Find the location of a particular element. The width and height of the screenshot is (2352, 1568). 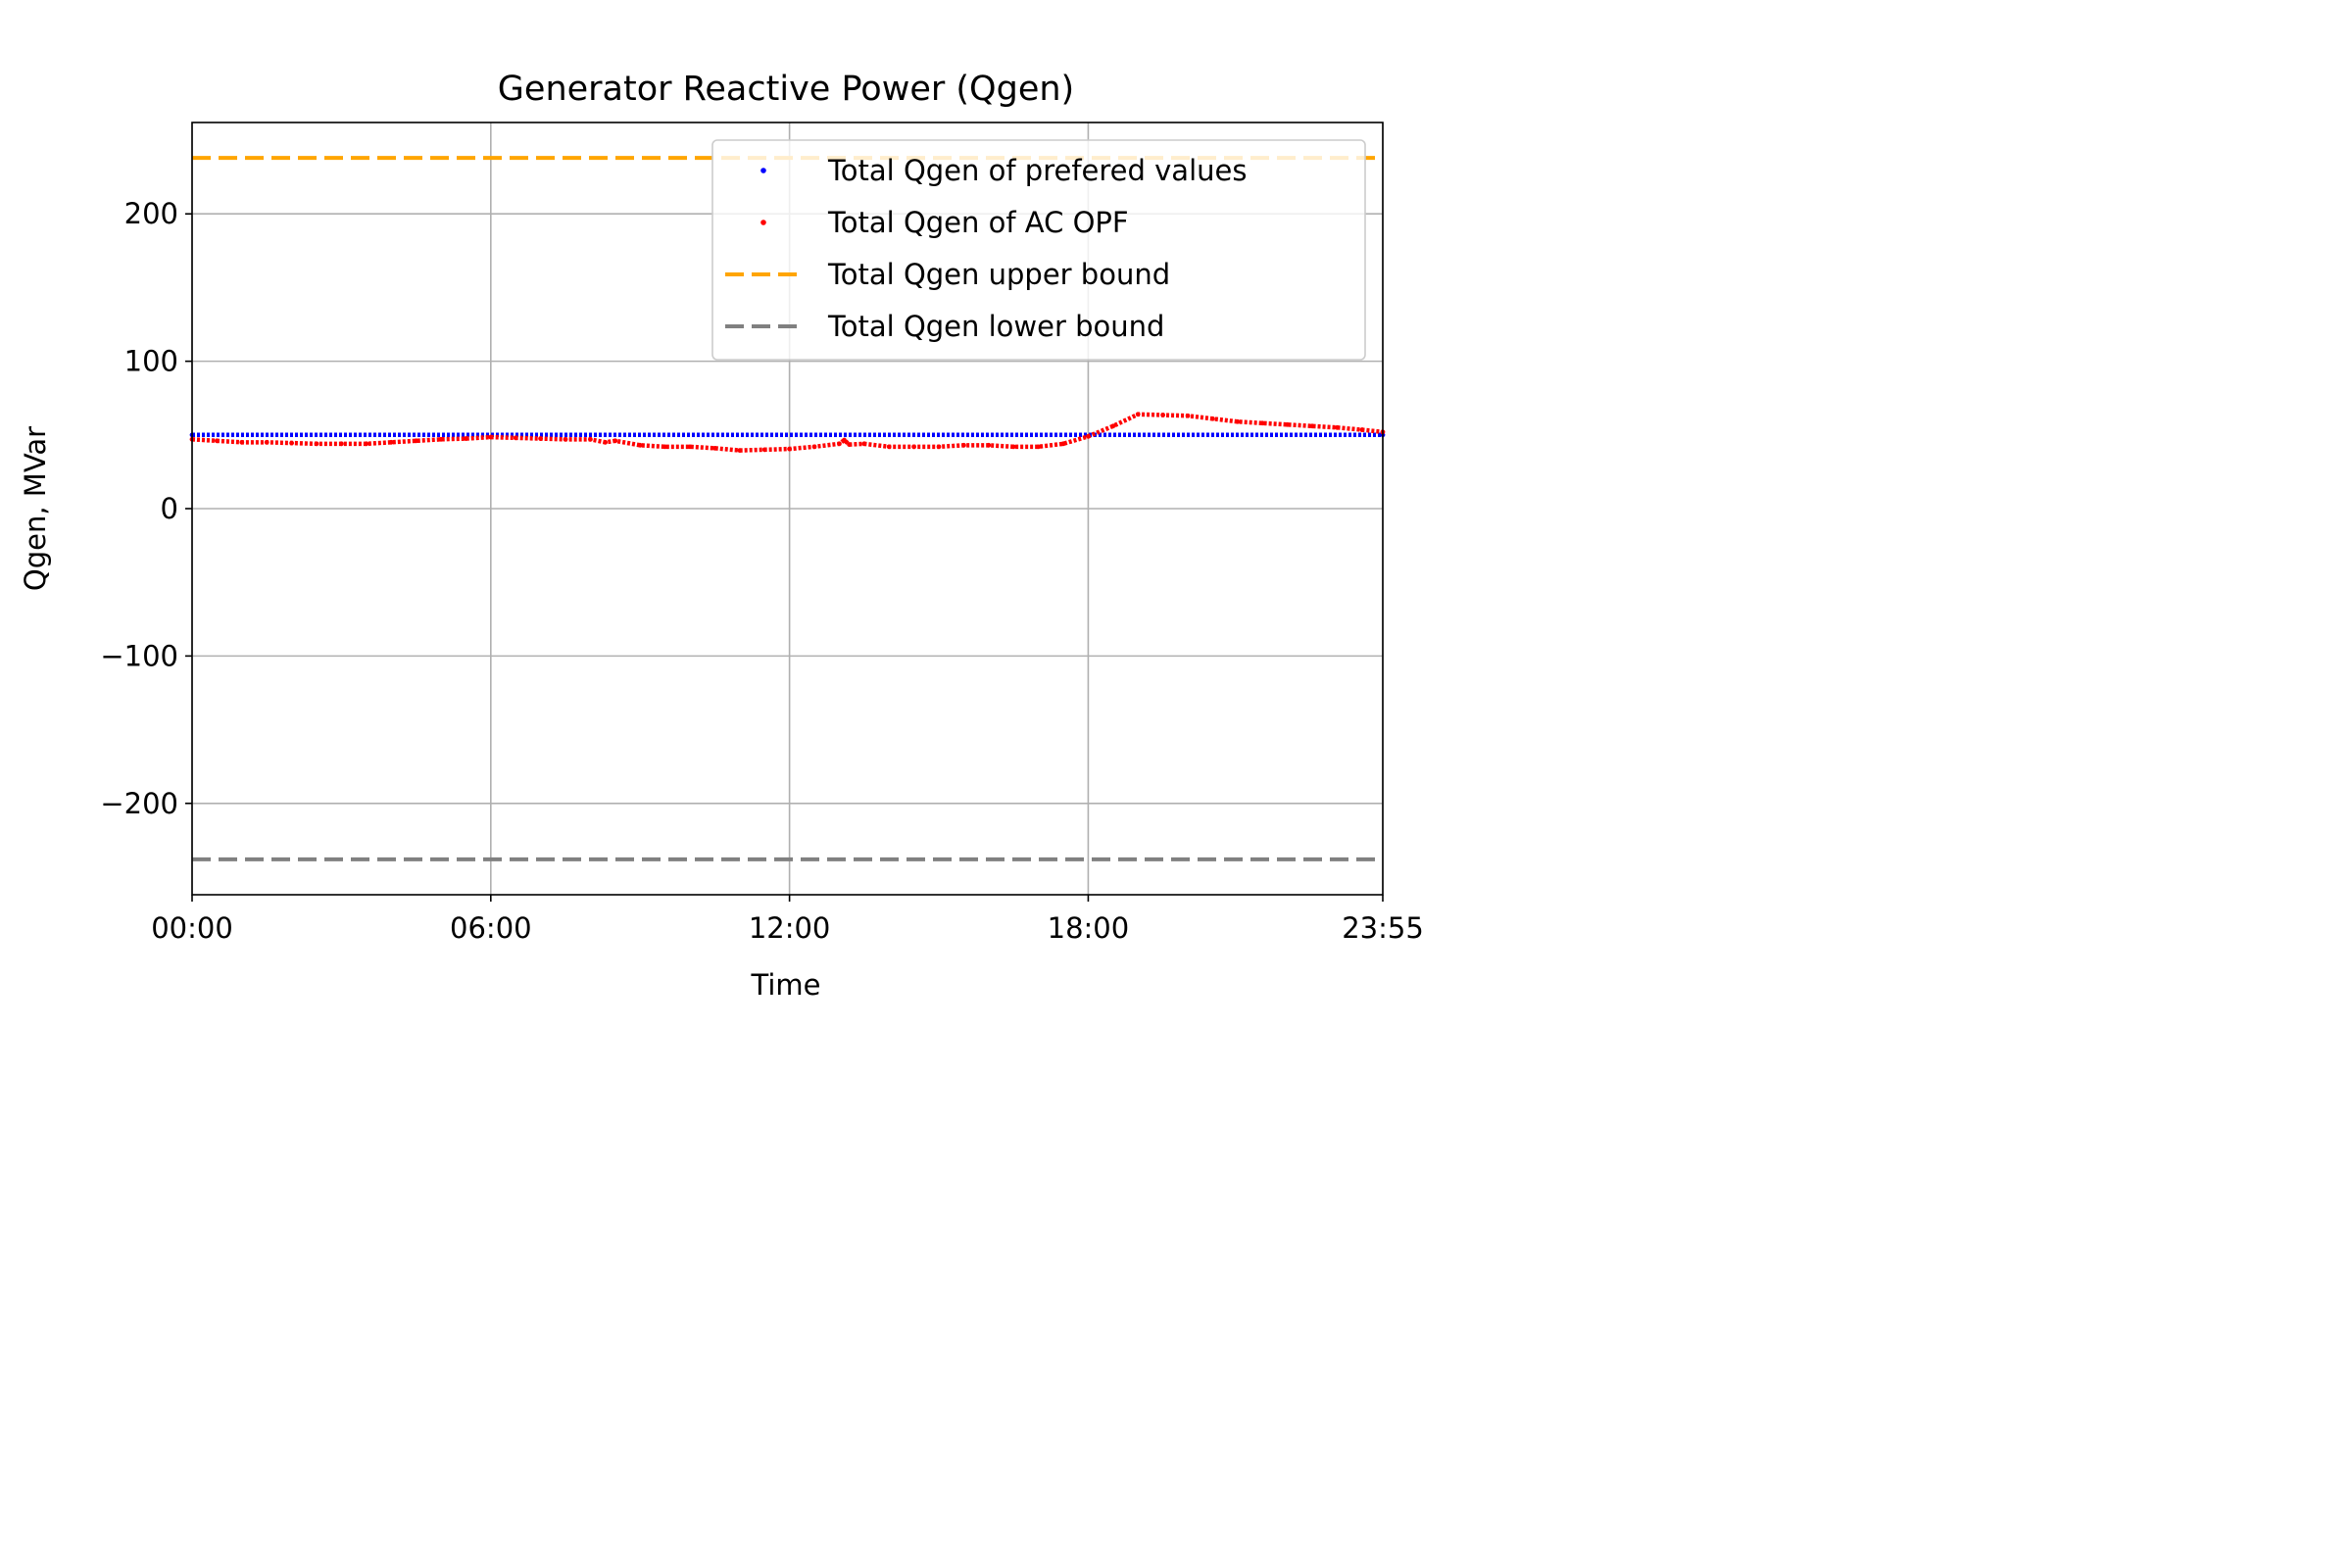

x-tick-label: 00:00 is located at coordinates (192, 928).